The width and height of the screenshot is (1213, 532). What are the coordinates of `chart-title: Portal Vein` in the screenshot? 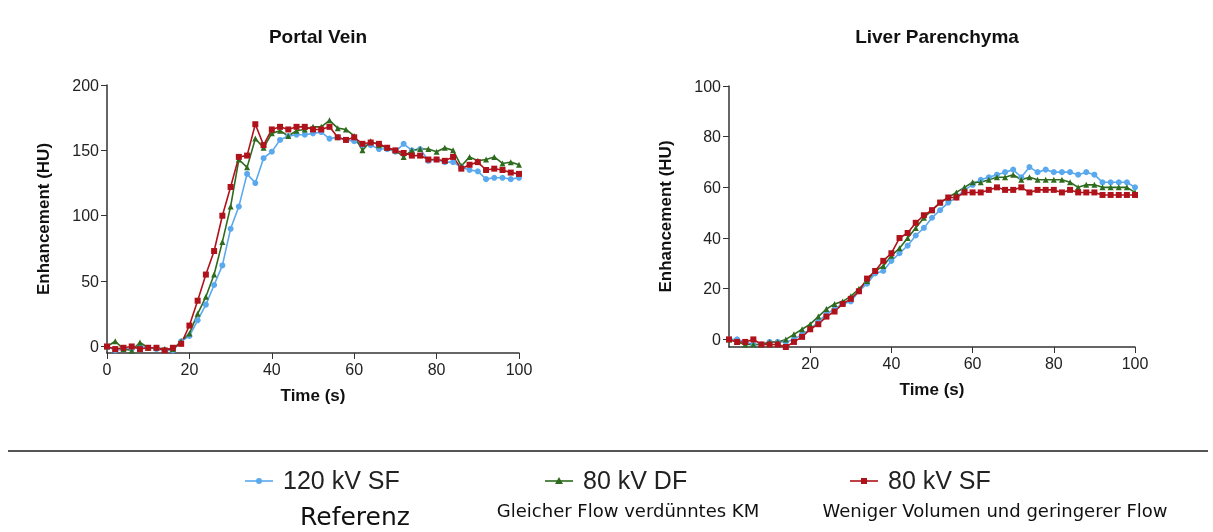 It's located at (318, 36).